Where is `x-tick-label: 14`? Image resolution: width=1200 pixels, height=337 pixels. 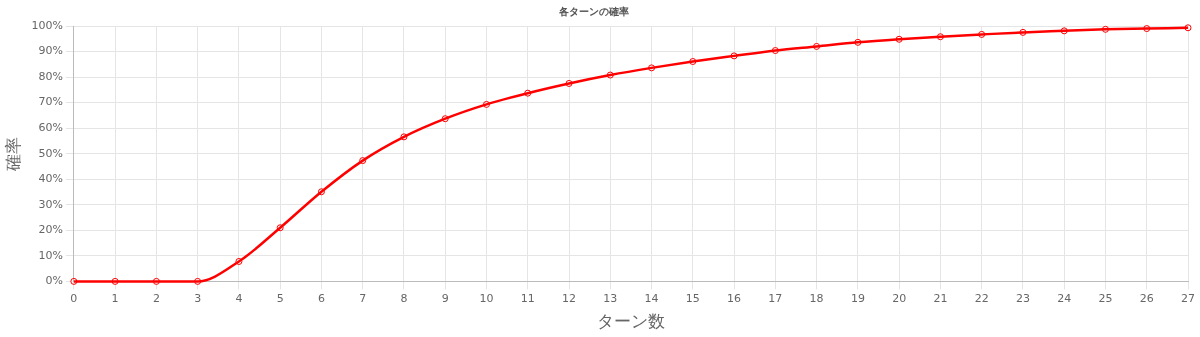
x-tick-label: 14 is located at coordinates (651, 298).